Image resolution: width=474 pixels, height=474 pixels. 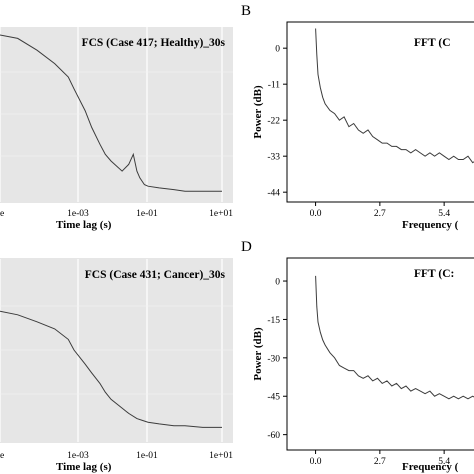 I want to click on chart-title: FFT (C, so click(x=432, y=43).